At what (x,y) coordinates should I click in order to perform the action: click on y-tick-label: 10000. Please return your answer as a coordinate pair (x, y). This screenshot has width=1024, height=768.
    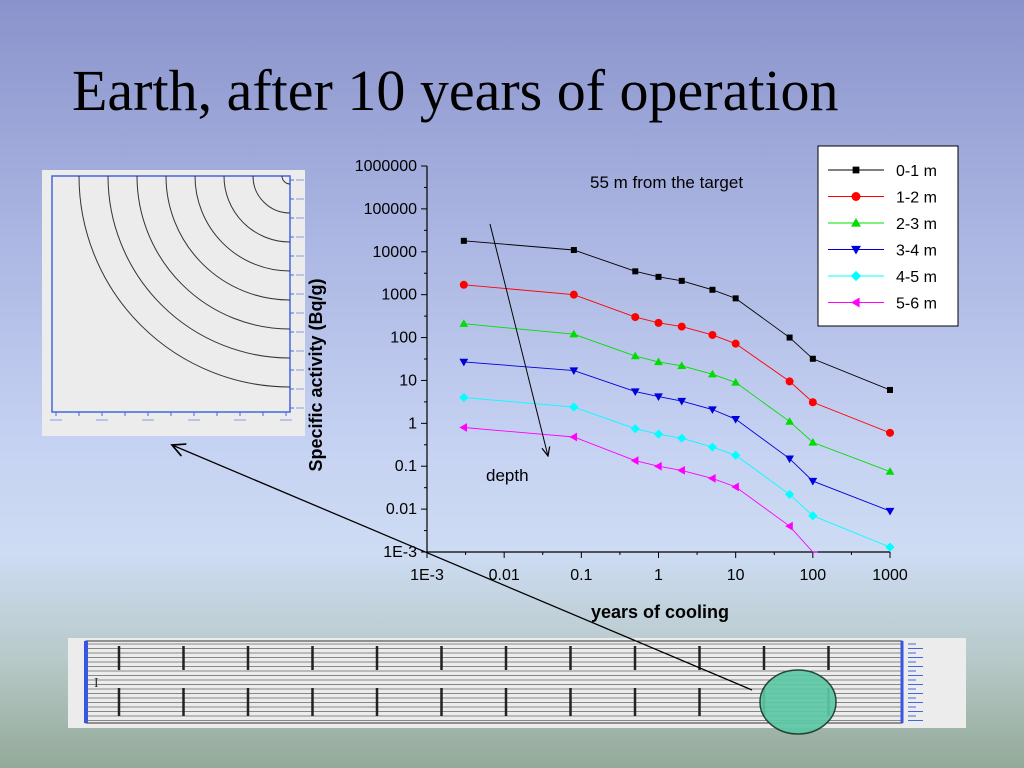
    Looking at the image, I should click on (395, 252).